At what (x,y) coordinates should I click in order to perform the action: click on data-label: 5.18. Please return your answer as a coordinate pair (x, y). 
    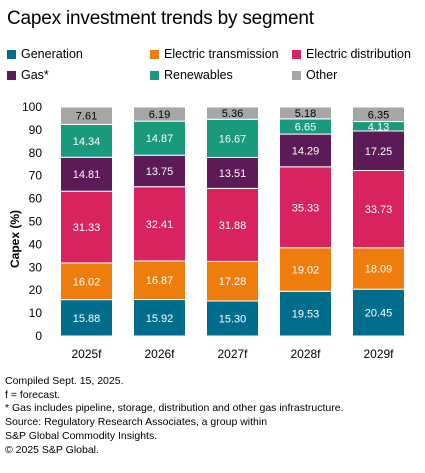
    Looking at the image, I should click on (305, 114).